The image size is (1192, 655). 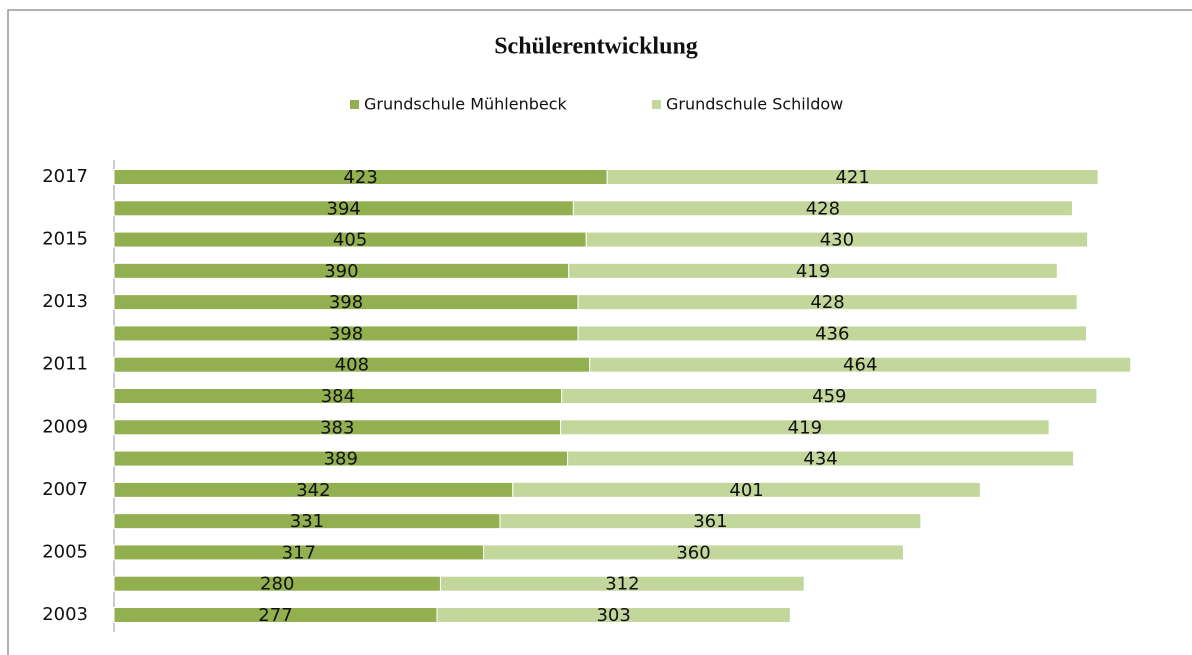 I want to click on y-tick-label: 2007, so click(x=65, y=489).